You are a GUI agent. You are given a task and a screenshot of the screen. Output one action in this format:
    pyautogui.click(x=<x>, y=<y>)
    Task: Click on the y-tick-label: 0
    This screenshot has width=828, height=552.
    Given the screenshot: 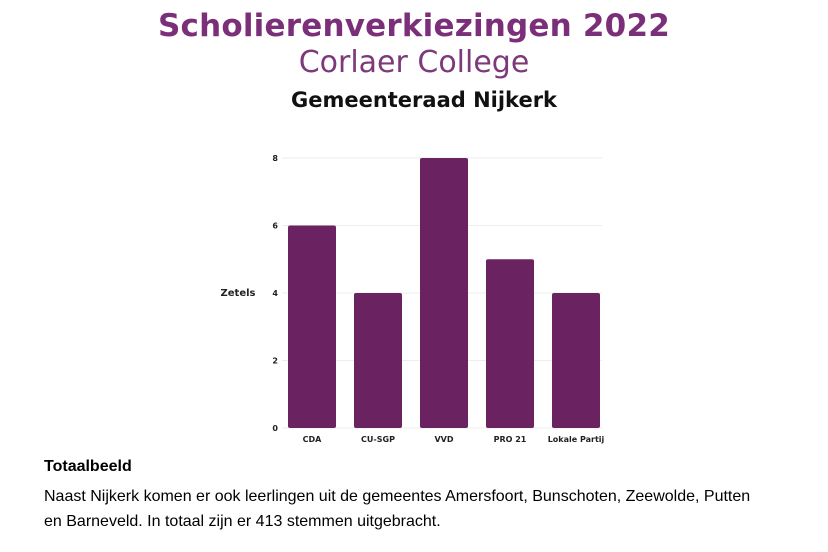 What is the action you would take?
    pyautogui.click(x=275, y=428)
    